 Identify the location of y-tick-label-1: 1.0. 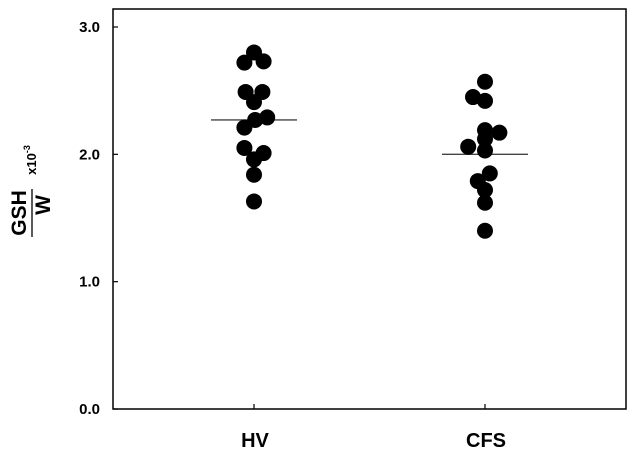
(89, 282).